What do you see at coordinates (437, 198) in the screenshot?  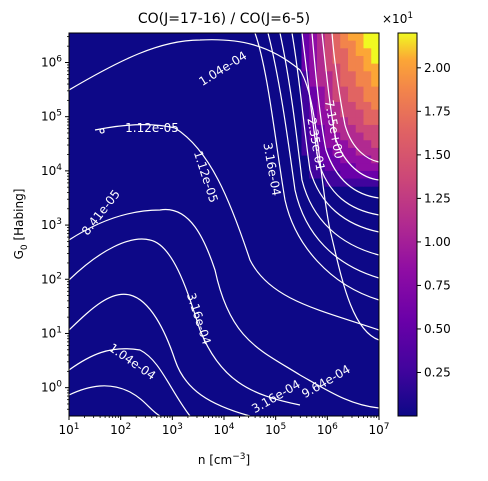 I see `colorbar-tick-label: 1.25` at bounding box center [437, 198].